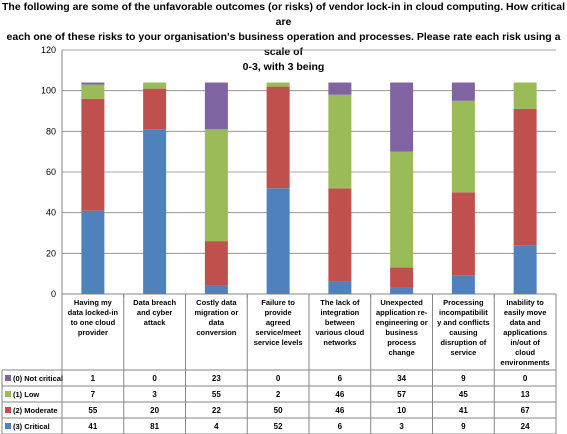 The width and height of the screenshot is (567, 434). Describe the element at coordinates (216, 410) in the screenshot. I see `table-cell-value: 22` at that location.